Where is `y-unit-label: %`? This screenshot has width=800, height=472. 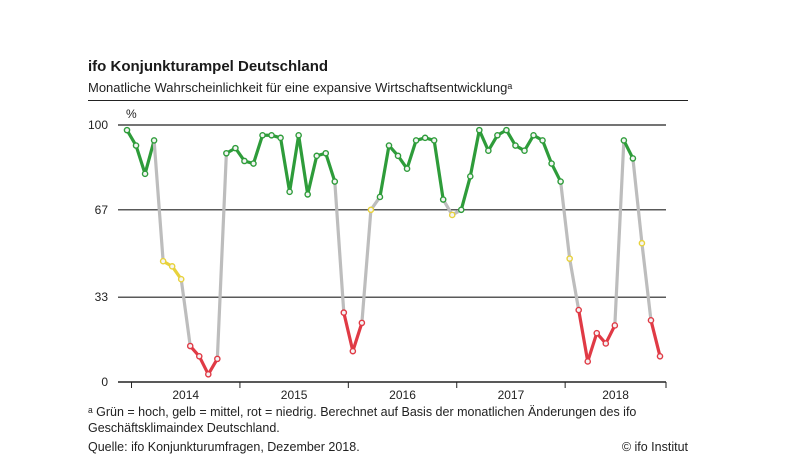
y-unit-label: % is located at coordinates (131, 114).